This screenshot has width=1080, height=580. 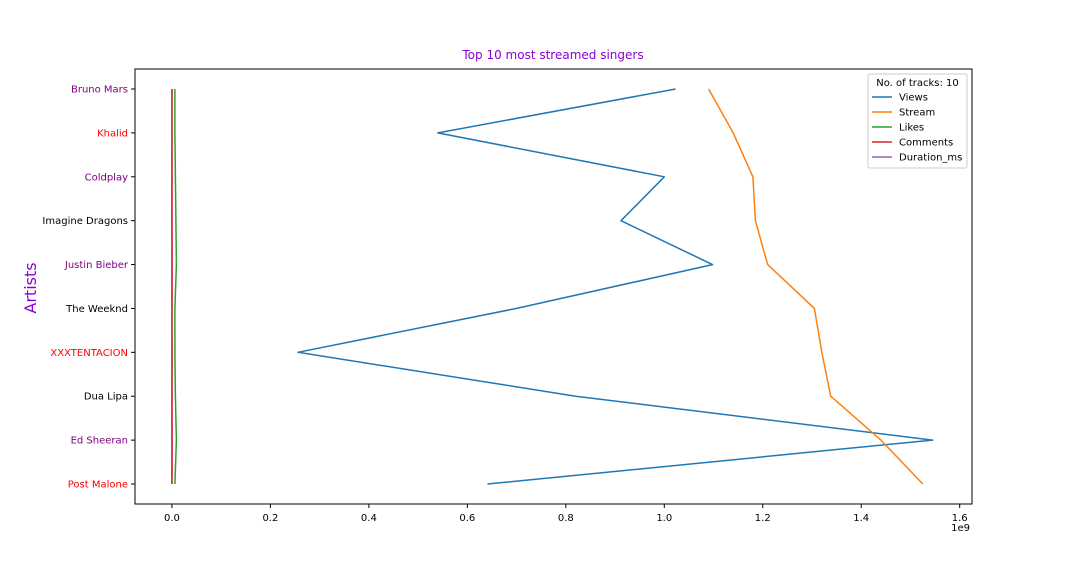 What do you see at coordinates (552, 55) in the screenshot?
I see `chart-title: Top 10 most streamed singers` at bounding box center [552, 55].